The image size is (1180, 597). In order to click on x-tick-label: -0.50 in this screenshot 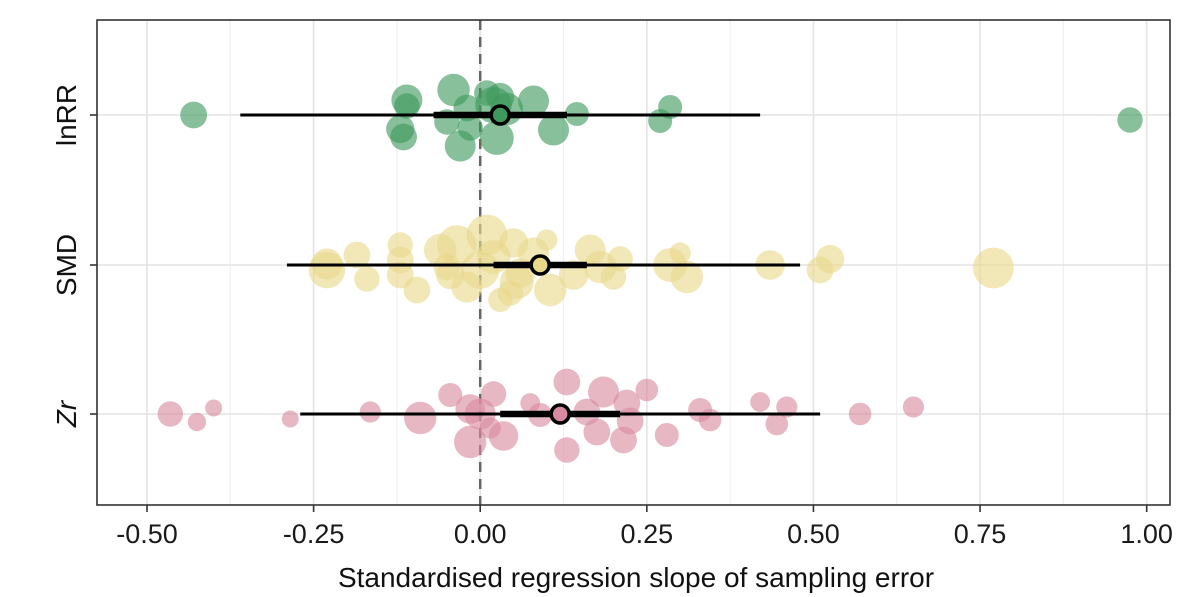, I will do `click(147, 534)`.